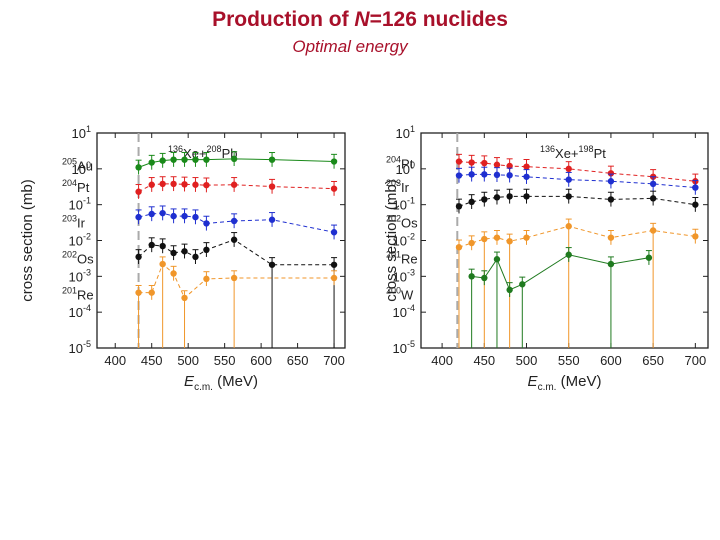 This screenshot has height=540, width=720. Describe the element at coordinates (225, 360) in the screenshot. I see `x-tick-label: 550` at that location.